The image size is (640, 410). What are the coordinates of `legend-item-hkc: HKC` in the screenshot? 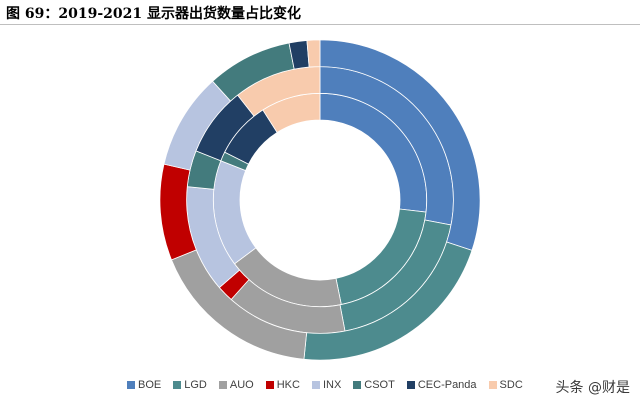 It's located at (282, 385).